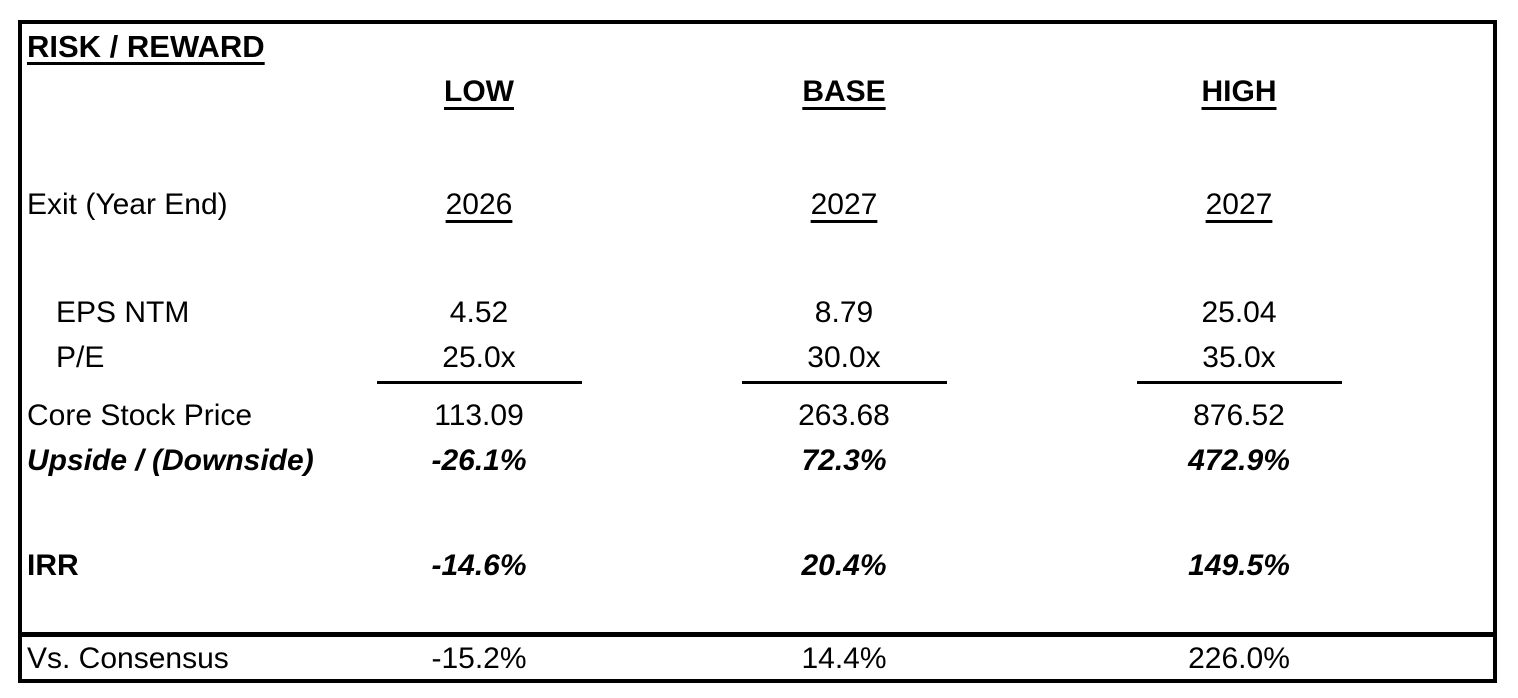 This screenshot has width=1518, height=698. What do you see at coordinates (844, 565) in the screenshot?
I see `cell-irr-base: 20.4%` at bounding box center [844, 565].